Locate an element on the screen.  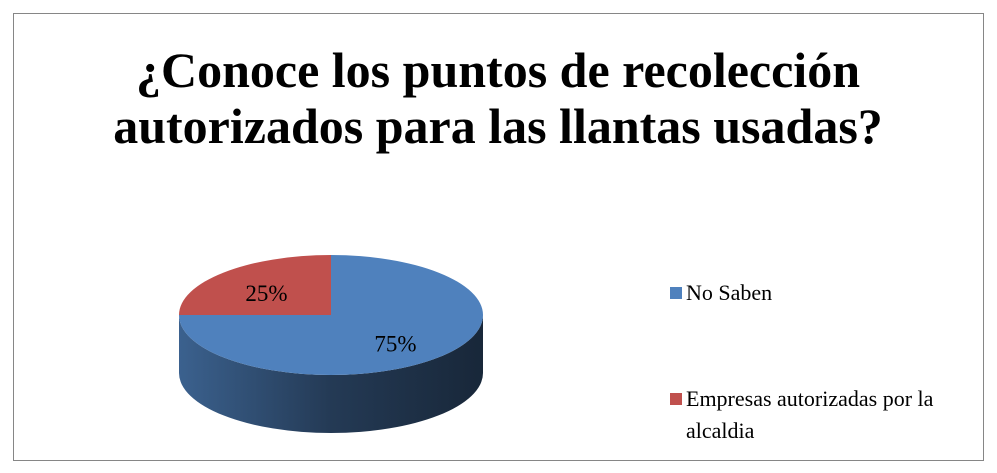
legend-text: No Saben is located at coordinates (729, 292).